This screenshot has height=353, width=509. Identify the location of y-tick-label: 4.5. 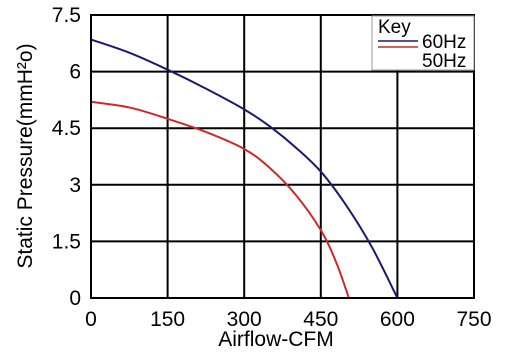
(66, 128).